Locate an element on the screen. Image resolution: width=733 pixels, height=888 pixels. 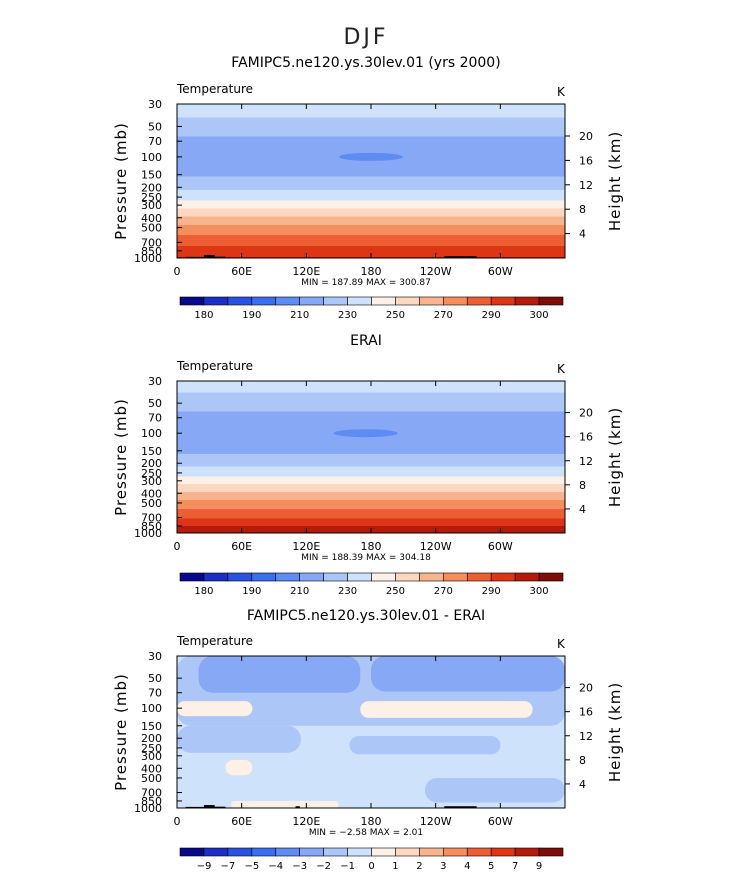
colorbar-label: 270 is located at coordinates (443, 591).